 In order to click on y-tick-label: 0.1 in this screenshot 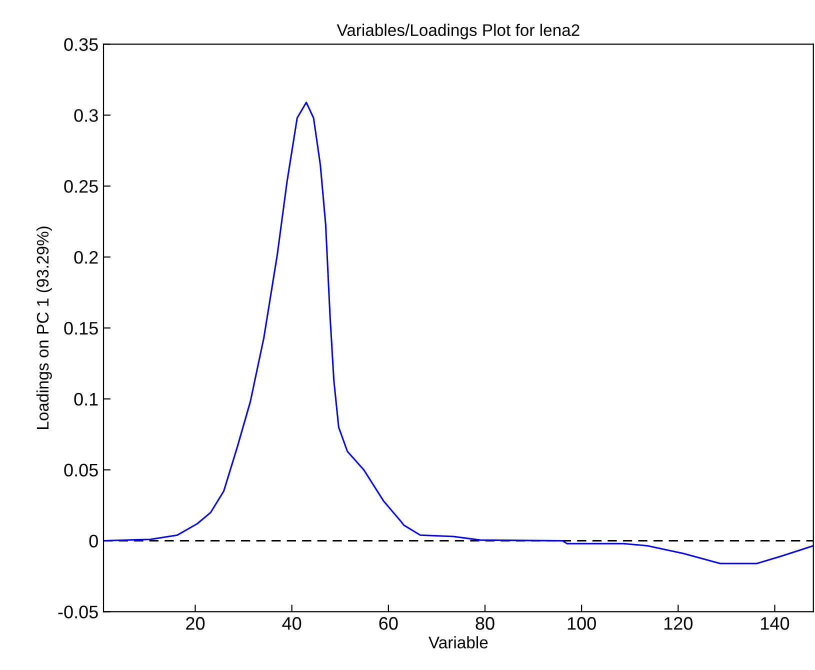, I will do `click(86, 399)`.